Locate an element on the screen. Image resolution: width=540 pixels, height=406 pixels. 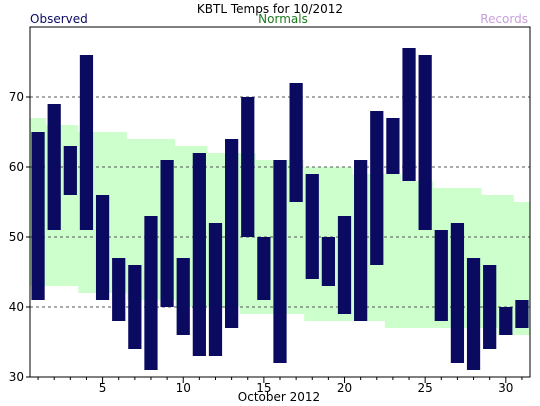
x-tick-label-25: 25 is located at coordinates (425, 388).